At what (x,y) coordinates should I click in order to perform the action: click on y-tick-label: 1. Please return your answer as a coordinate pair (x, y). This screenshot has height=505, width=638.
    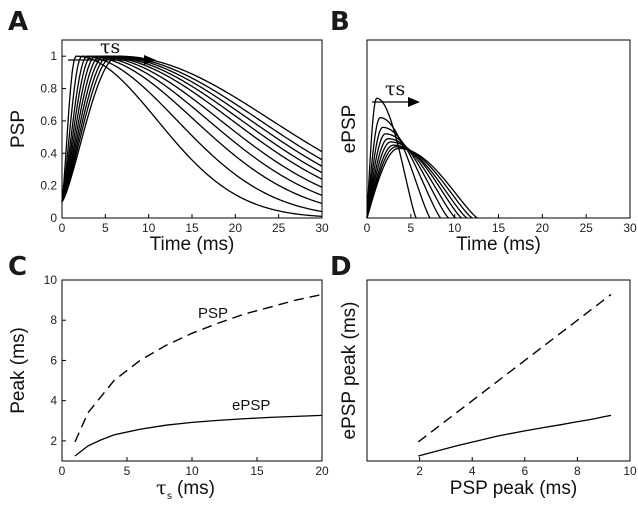
    Looking at the image, I should click on (53, 56).